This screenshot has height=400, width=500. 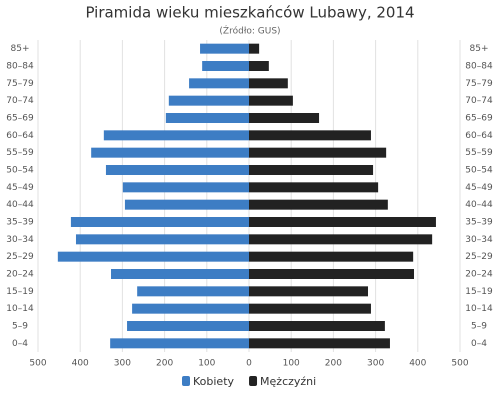 What do you see at coordinates (249, 364) in the screenshot?
I see `x-tick-label: 0` at bounding box center [249, 364].